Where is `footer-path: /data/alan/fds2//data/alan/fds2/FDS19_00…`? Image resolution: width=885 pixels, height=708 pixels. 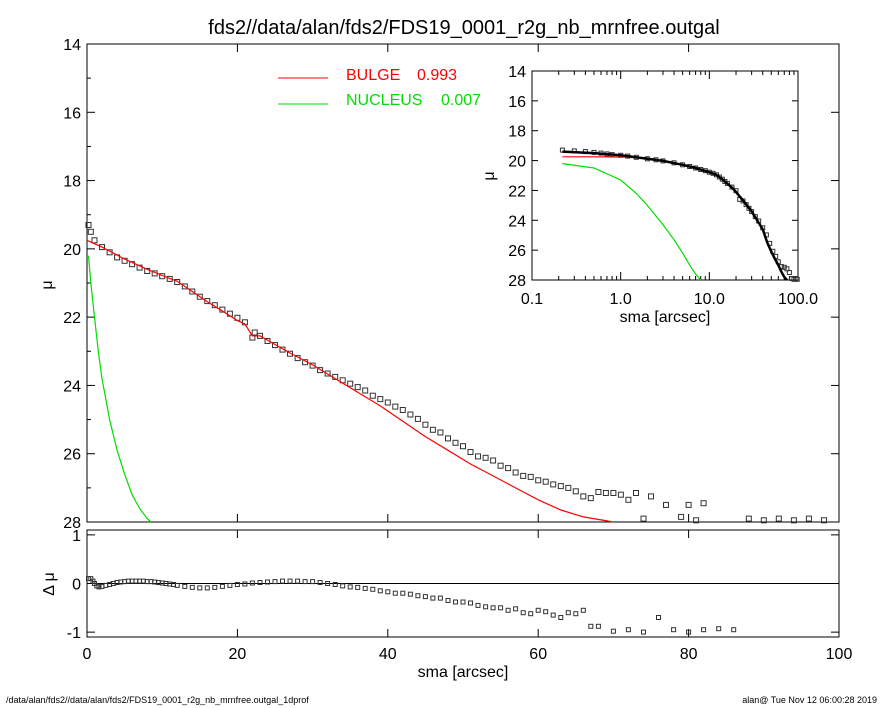
footer-path: /data/alan/fds2//data/alan/fds2/FDS19_00… is located at coordinates (157, 700).